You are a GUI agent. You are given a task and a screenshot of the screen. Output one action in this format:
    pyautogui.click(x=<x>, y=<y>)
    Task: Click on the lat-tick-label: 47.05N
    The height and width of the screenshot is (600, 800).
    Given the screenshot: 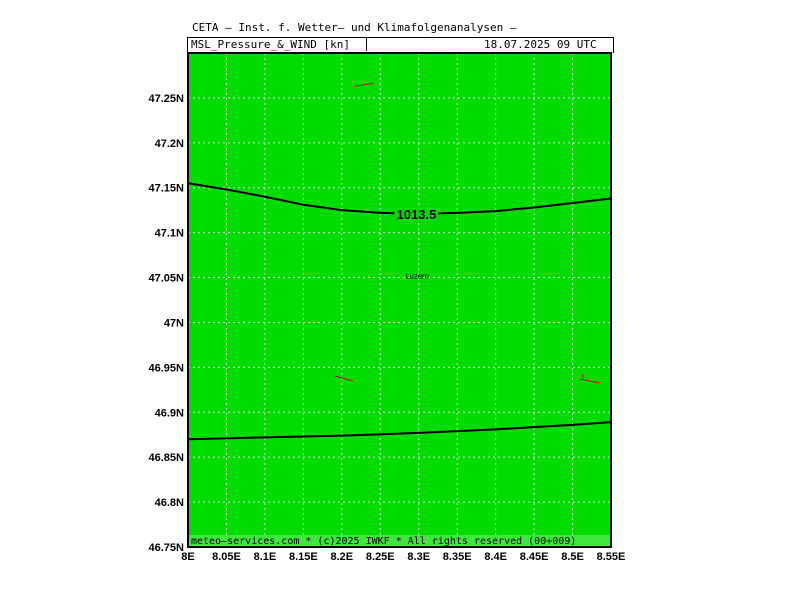 What is the action you would take?
    pyautogui.click(x=167, y=279)
    